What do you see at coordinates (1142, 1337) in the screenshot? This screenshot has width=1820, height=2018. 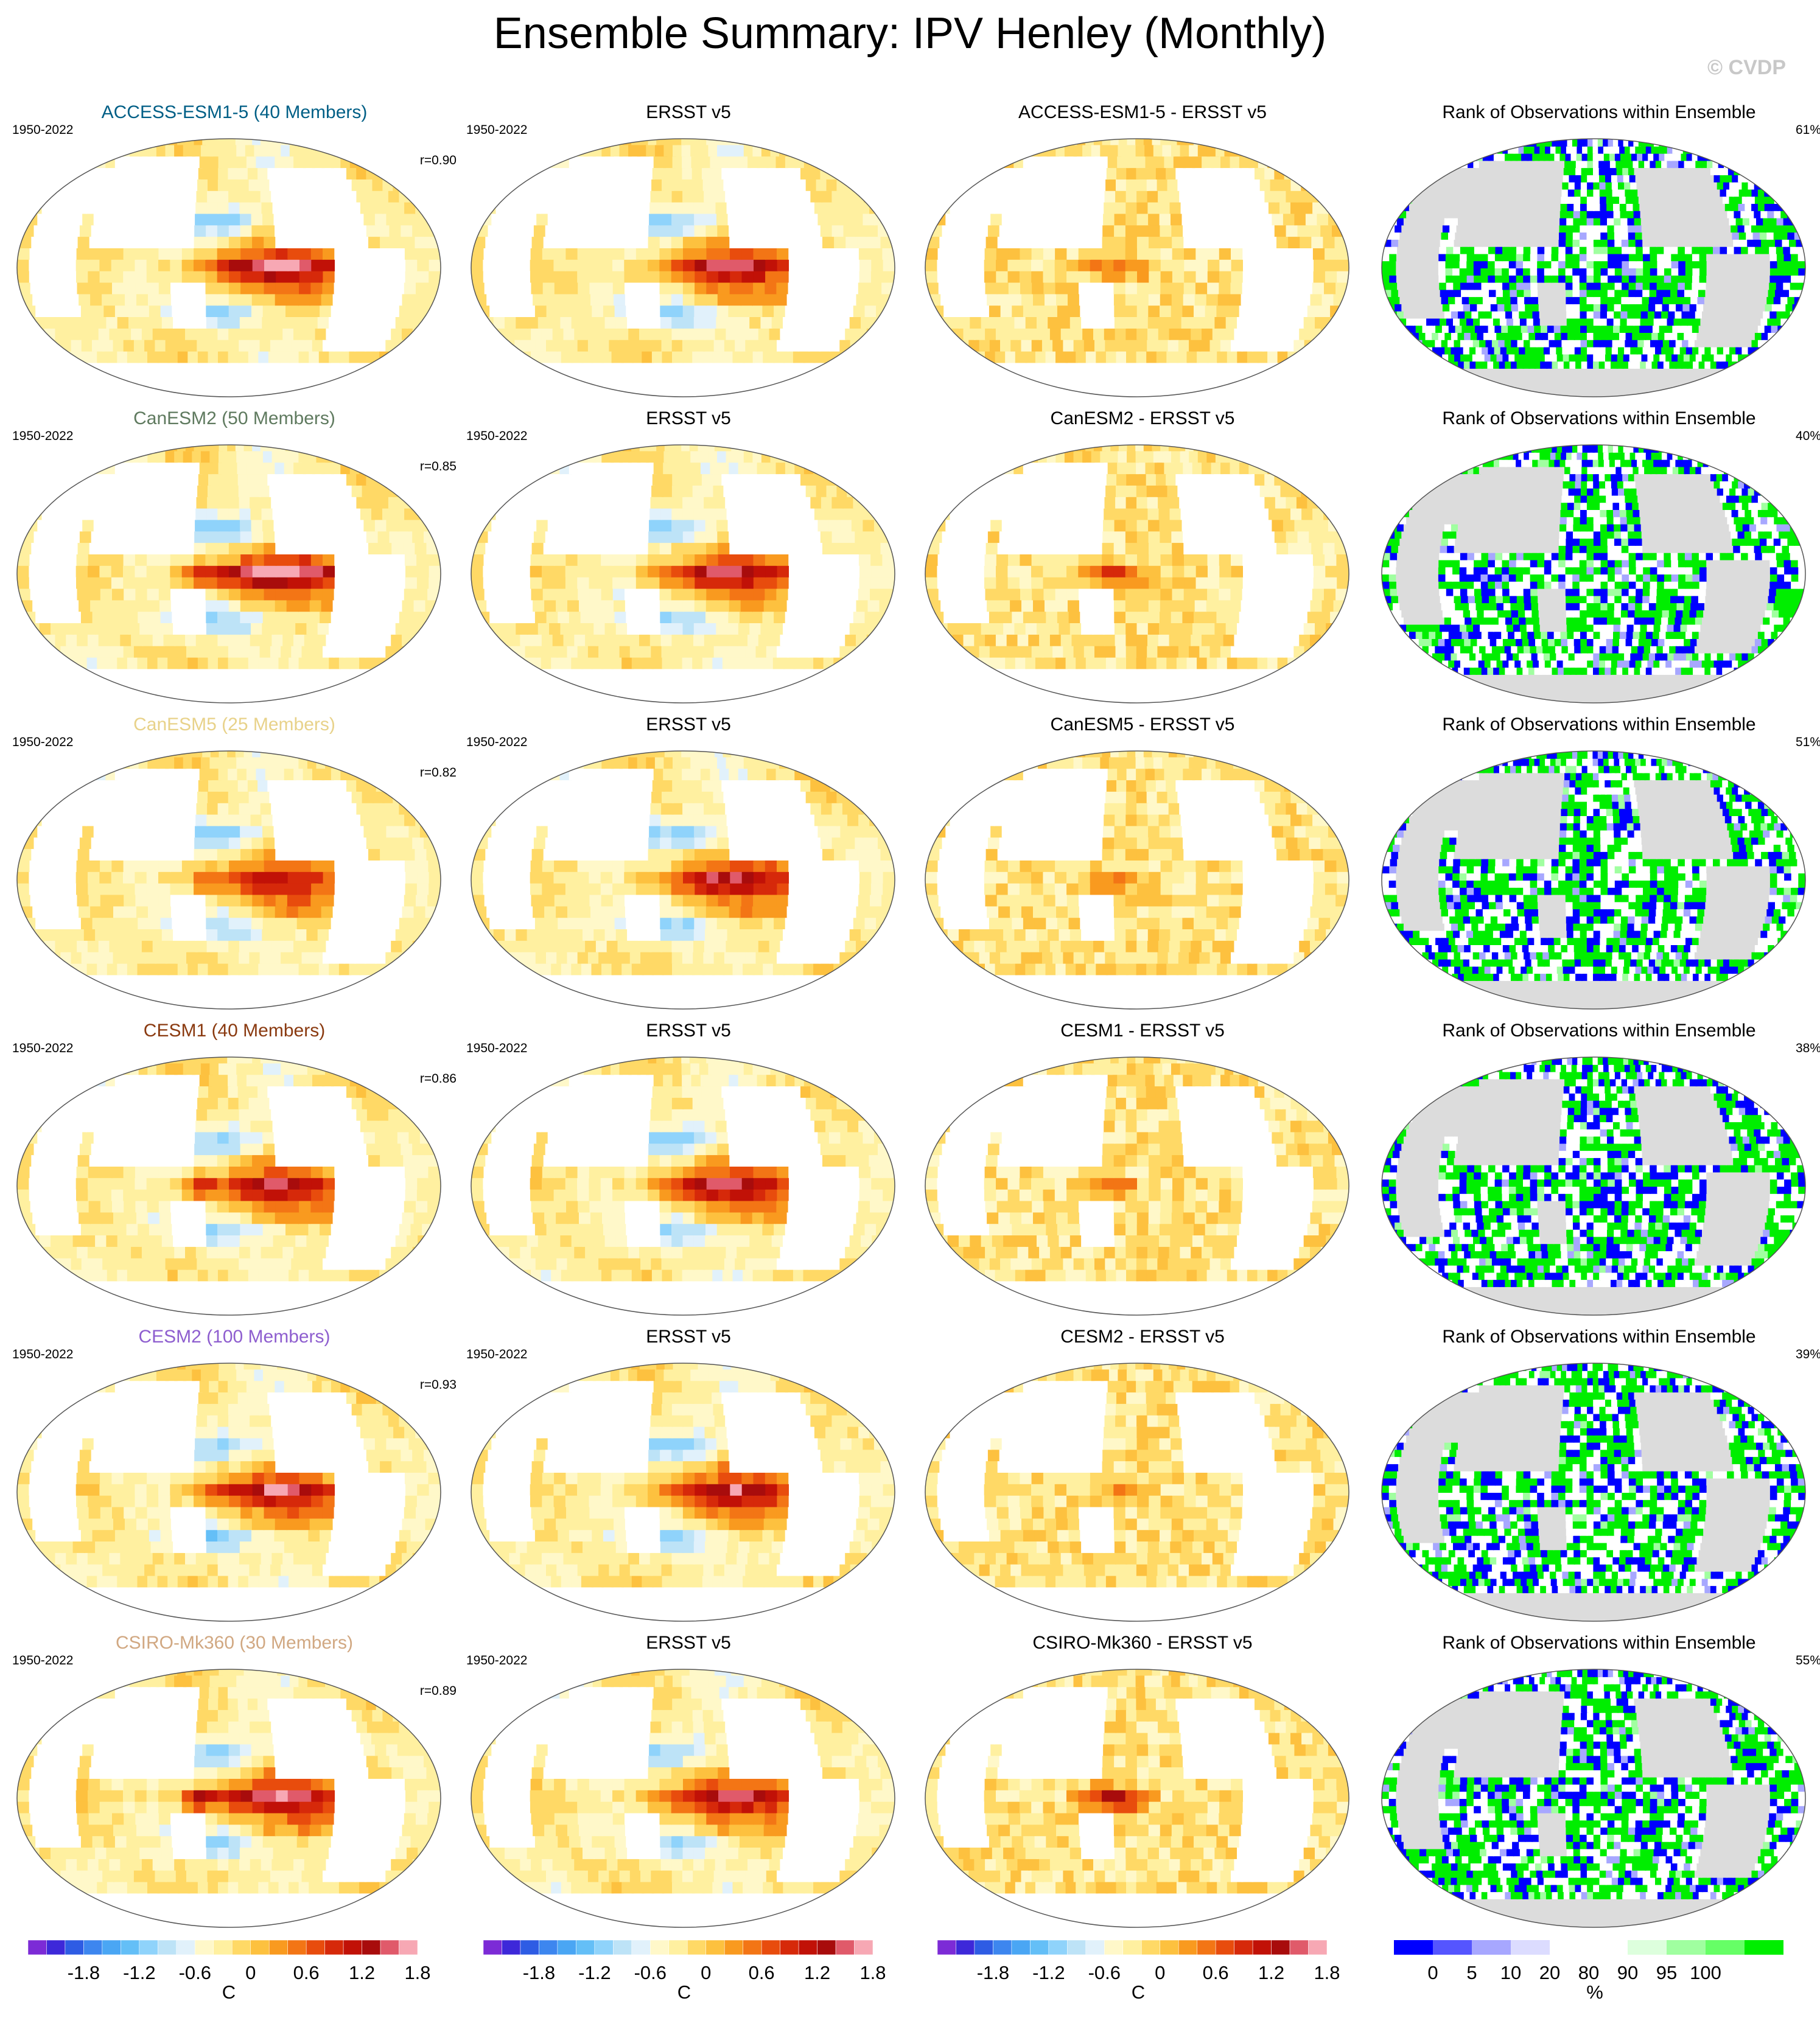 I see `panel-title: CESM2 - ERSST v5` at bounding box center [1142, 1337].